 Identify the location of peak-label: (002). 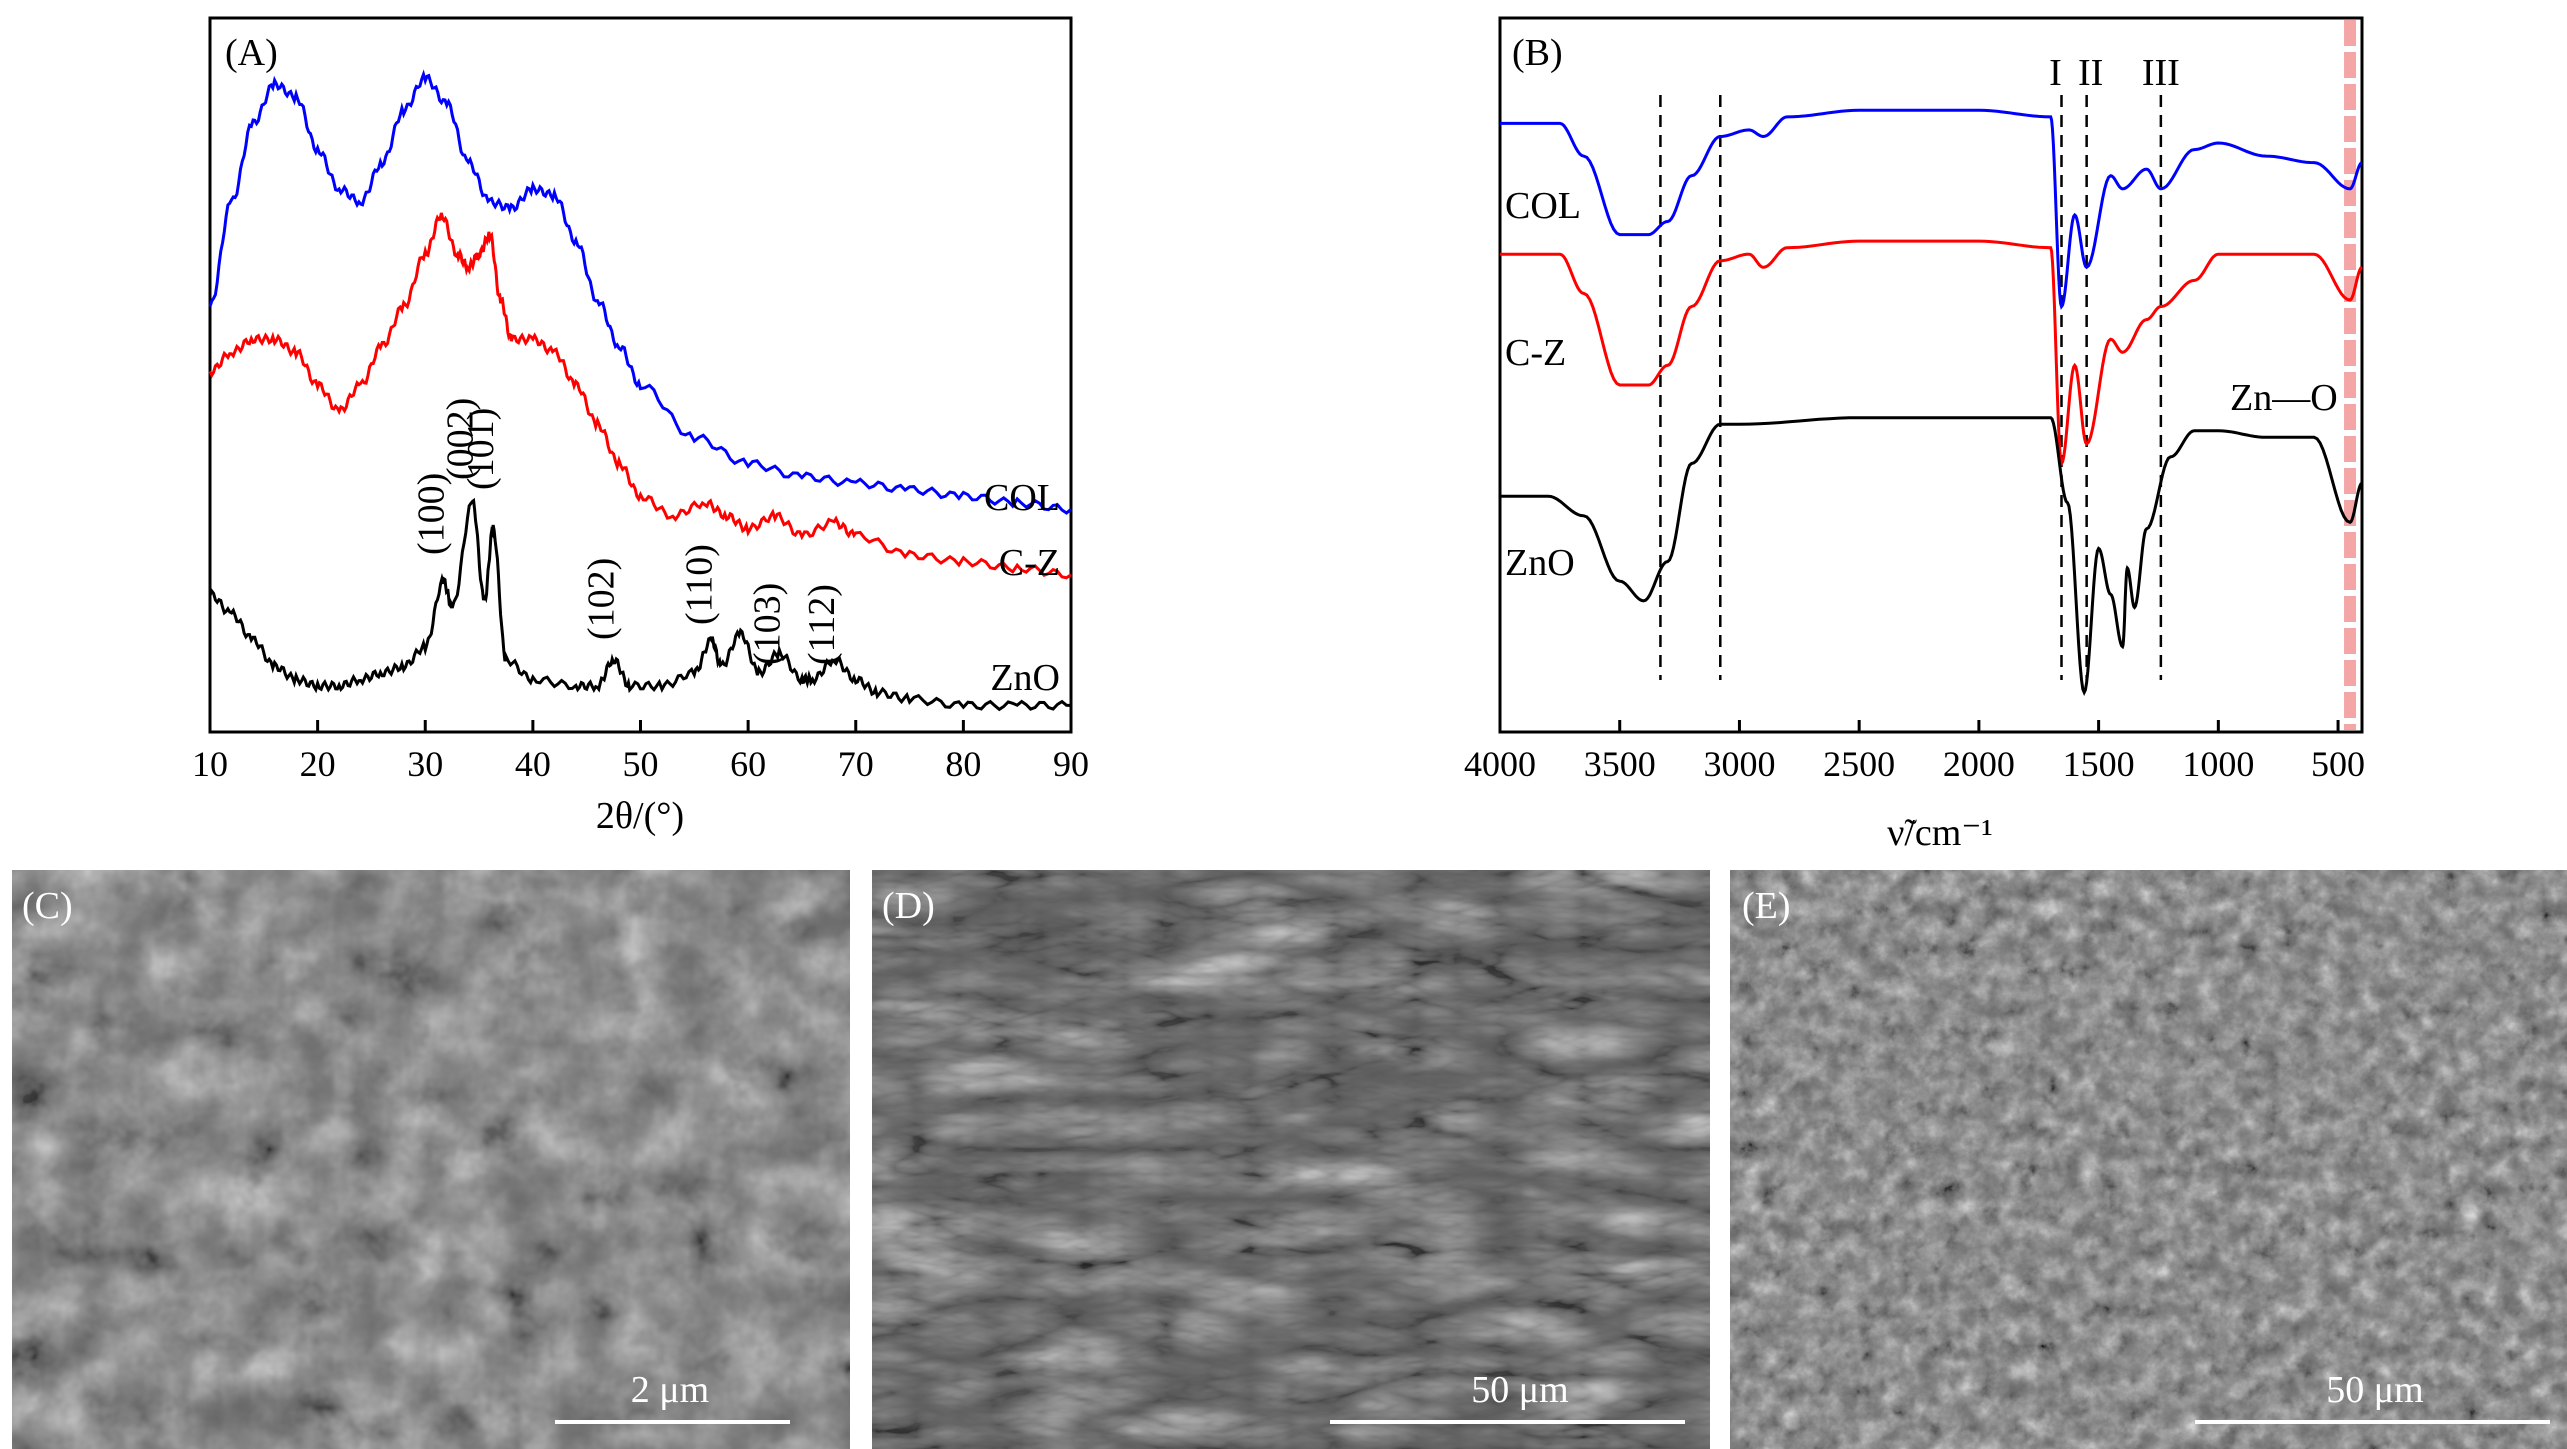
(461, 439).